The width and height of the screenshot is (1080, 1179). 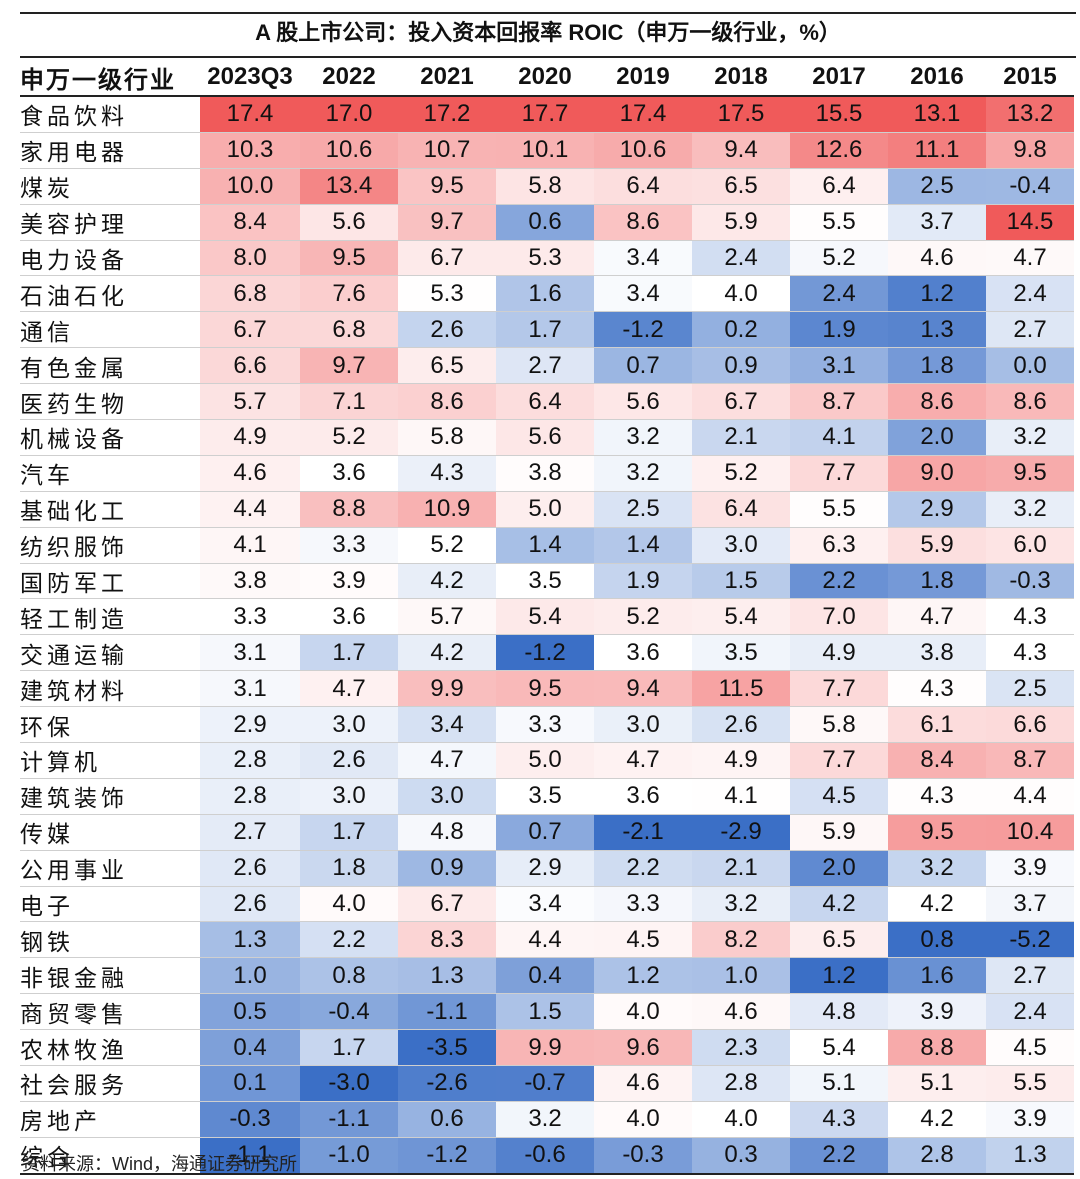 I want to click on heat-cell: 0.6, so click(x=545, y=222).